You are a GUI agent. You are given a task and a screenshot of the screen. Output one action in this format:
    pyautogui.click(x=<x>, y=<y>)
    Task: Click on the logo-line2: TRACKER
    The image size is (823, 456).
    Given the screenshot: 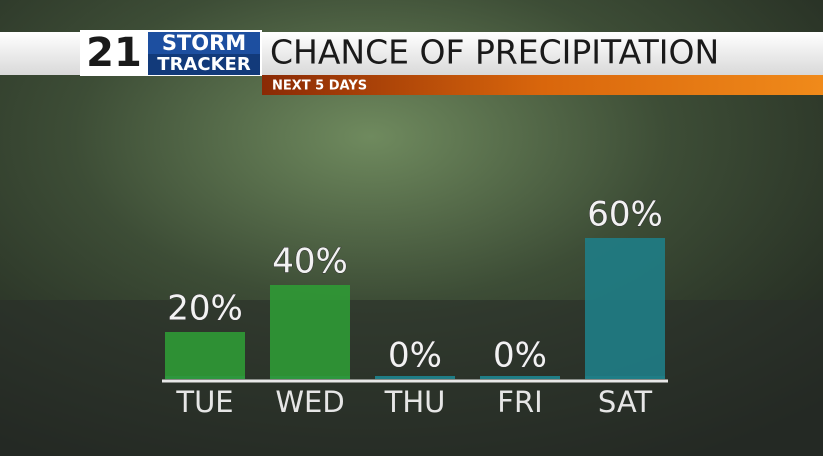 What is the action you would take?
    pyautogui.click(x=204, y=64)
    